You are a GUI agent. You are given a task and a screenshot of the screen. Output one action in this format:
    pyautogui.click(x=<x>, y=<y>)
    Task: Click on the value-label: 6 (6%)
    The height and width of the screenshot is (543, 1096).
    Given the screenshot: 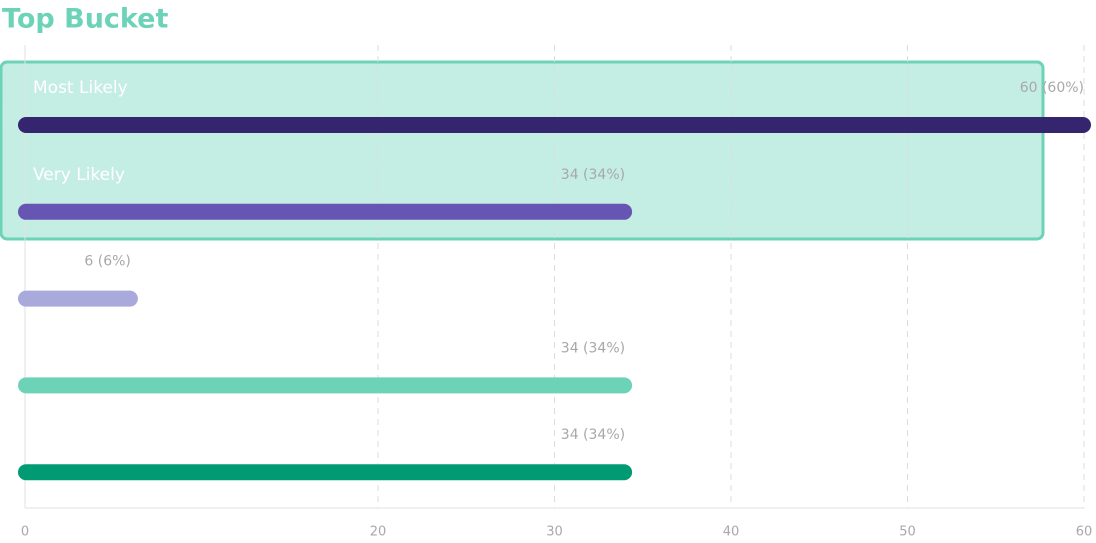 What is the action you would take?
    pyautogui.click(x=107, y=262)
    